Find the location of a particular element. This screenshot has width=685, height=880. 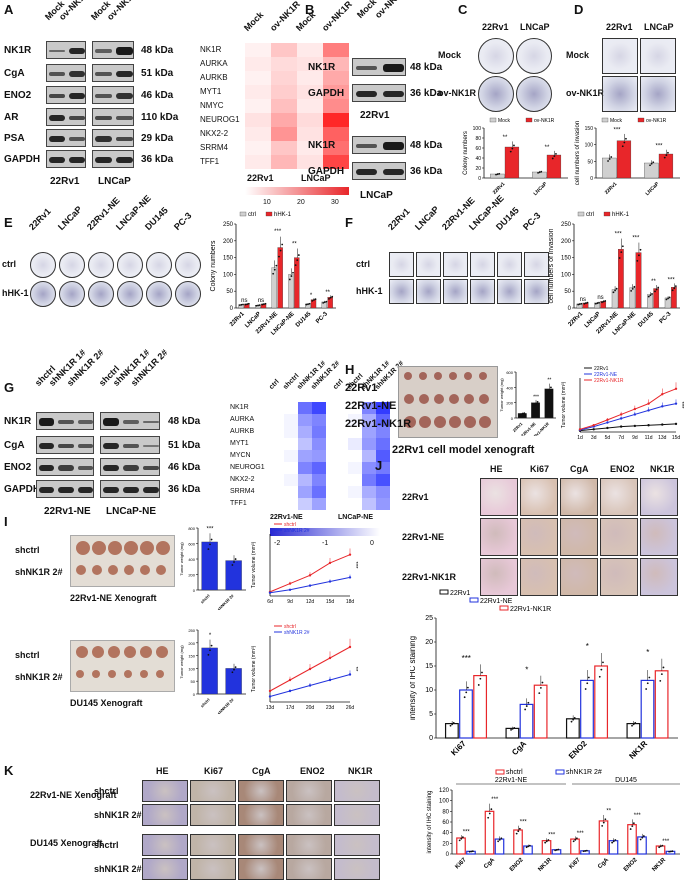

legend-label: ov-NK1R is located at coordinates (656, 121).